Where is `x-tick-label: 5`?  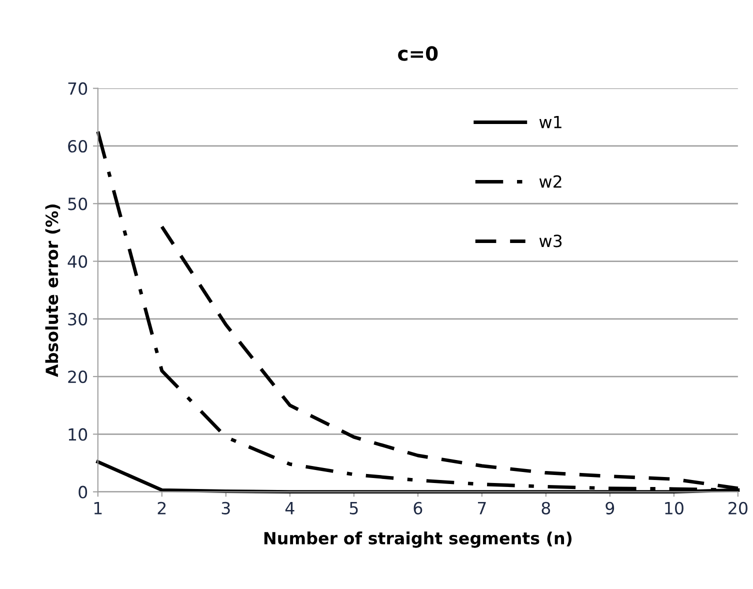 x-tick-label: 5 is located at coordinates (354, 508).